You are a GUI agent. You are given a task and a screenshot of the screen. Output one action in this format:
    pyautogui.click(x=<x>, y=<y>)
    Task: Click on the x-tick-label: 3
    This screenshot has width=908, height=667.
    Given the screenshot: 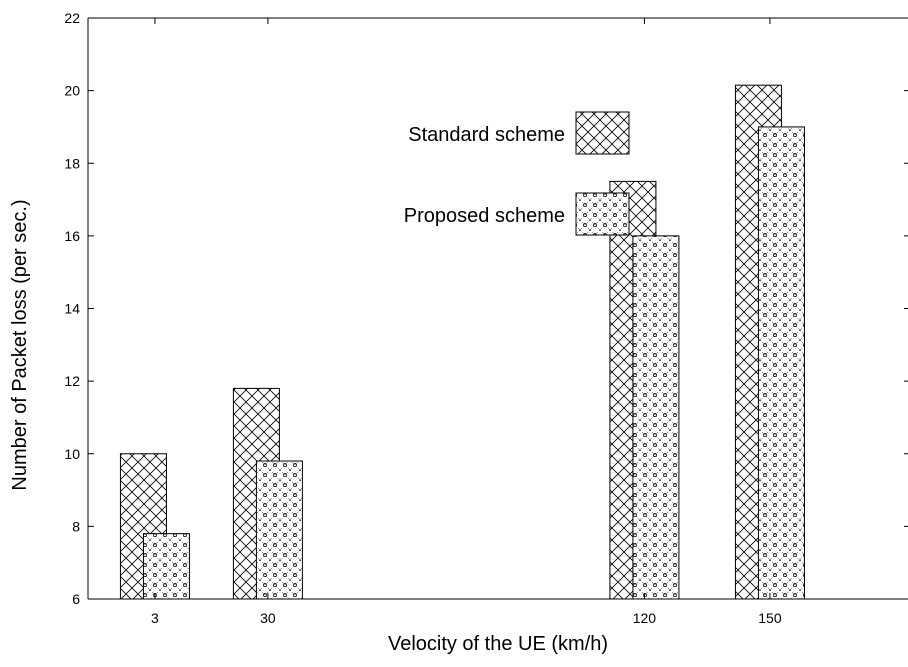 What is the action you would take?
    pyautogui.click(x=155, y=618)
    